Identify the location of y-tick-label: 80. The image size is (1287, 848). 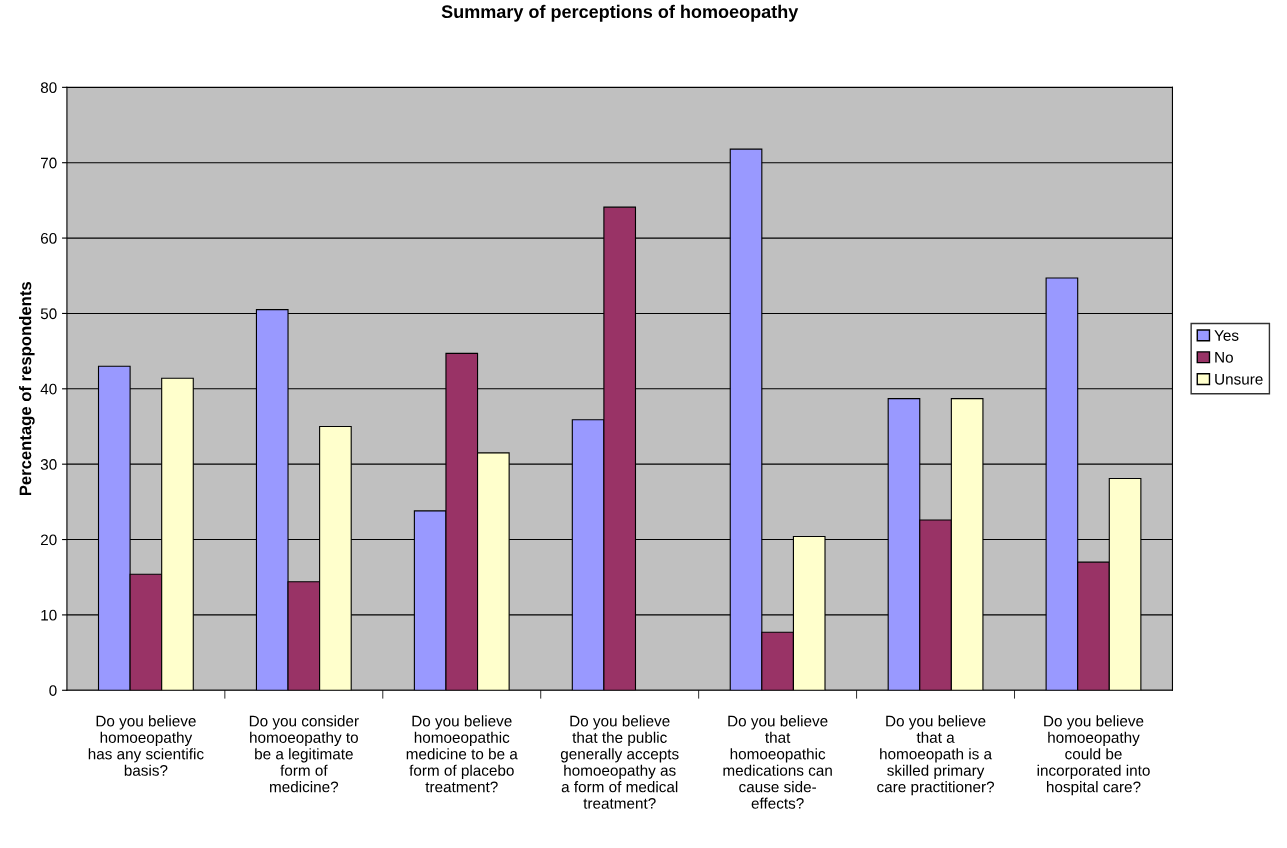
(48, 88).